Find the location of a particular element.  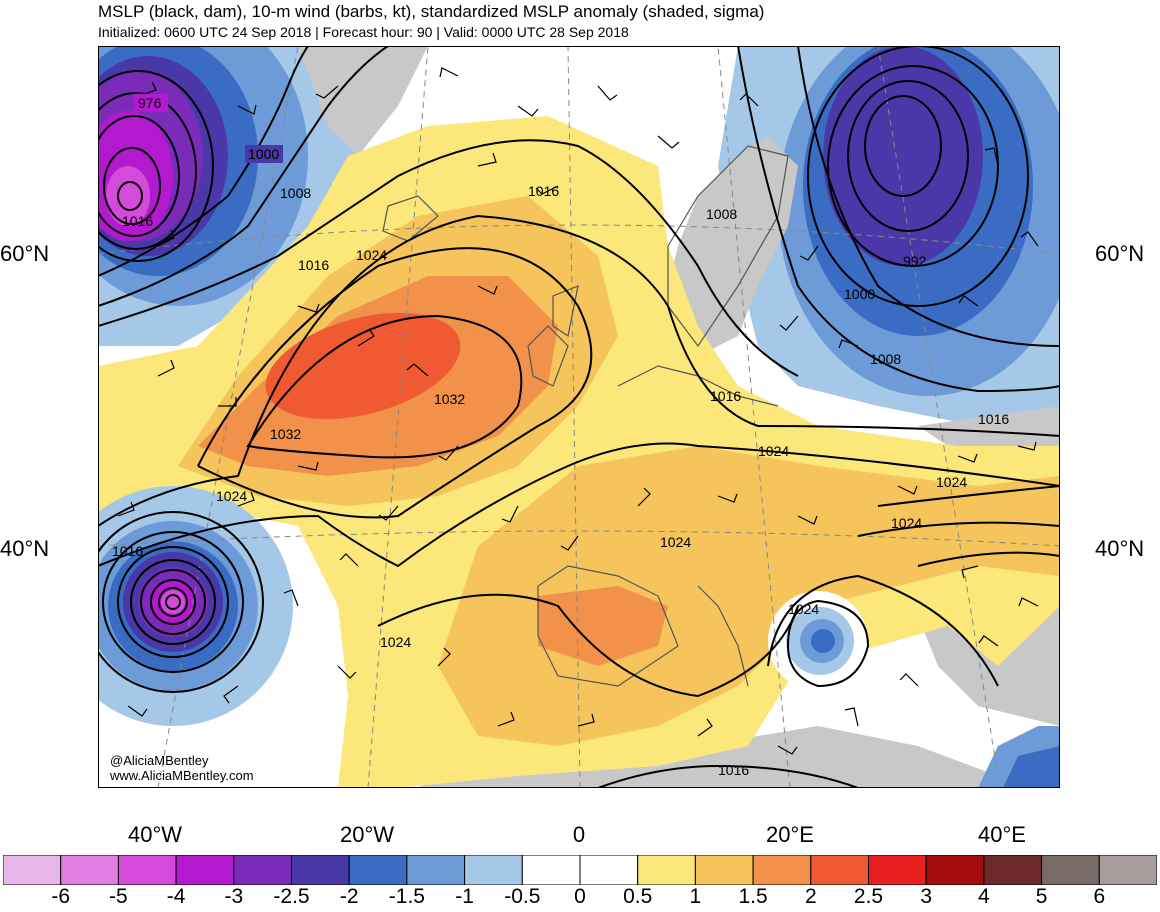

lat-label-left-40n: 40°N is located at coordinates (25, 548).